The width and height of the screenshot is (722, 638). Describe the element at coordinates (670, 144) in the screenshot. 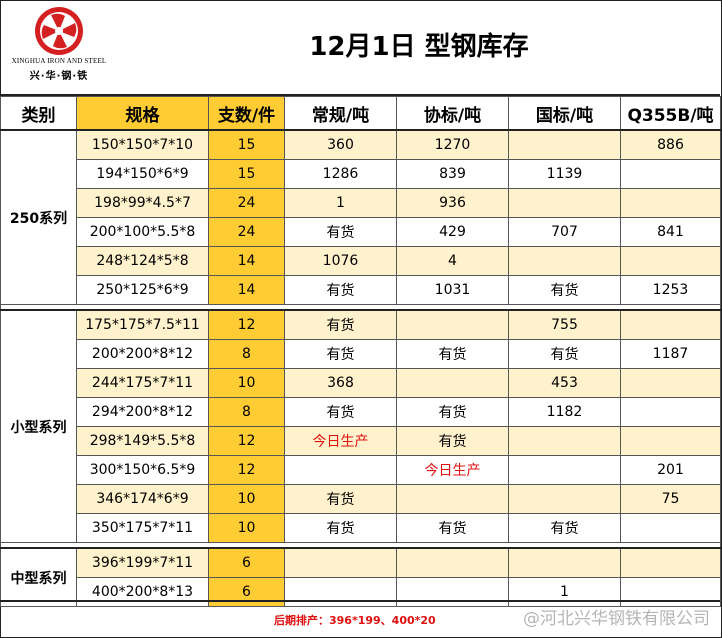

I see `q355b-stock-cell: 886` at that location.